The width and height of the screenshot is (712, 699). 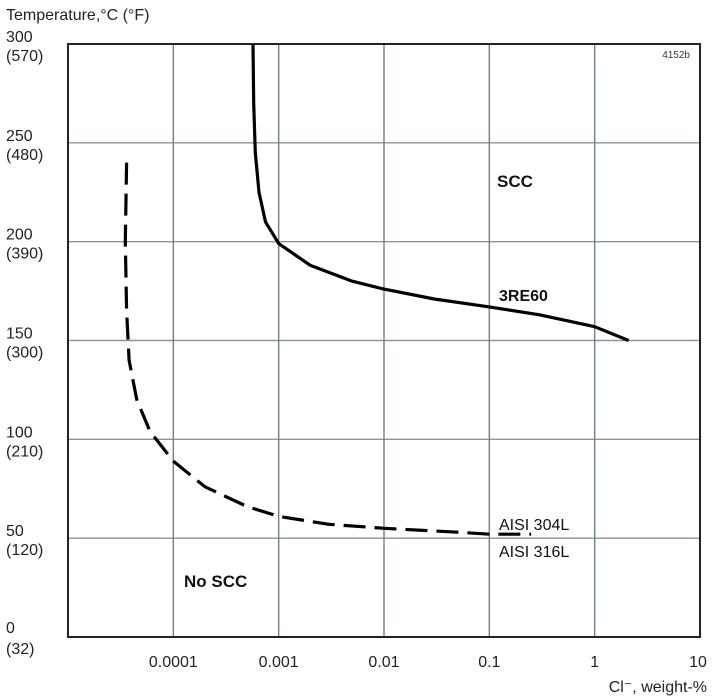 I want to click on y-tick-label-f: (390), so click(x=24, y=254).